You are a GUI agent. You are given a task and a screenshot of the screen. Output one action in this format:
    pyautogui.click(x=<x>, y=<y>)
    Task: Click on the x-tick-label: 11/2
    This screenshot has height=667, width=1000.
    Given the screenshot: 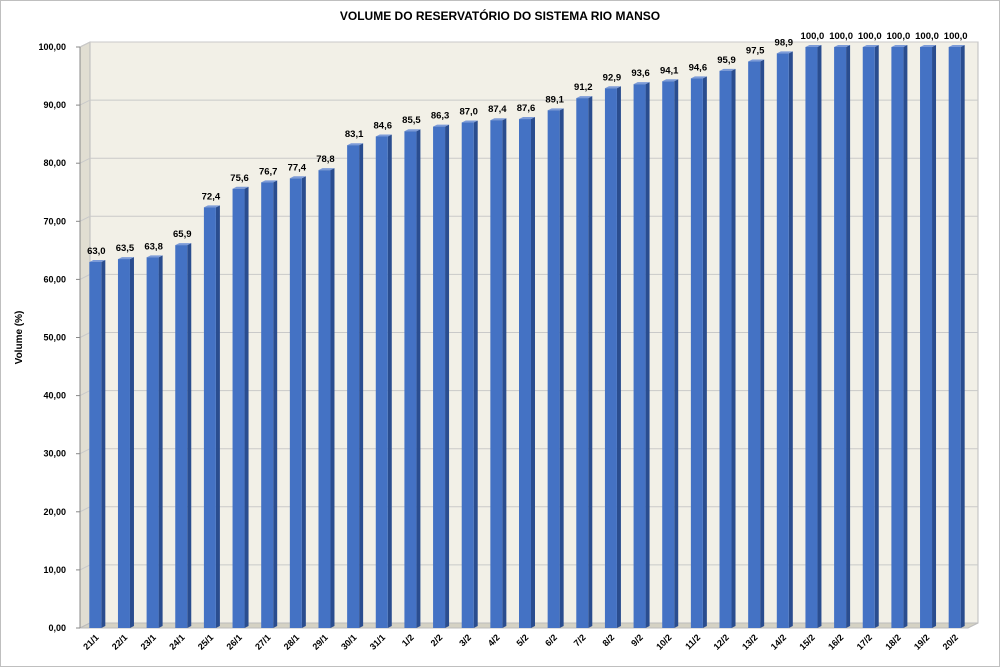 What is the action you would take?
    pyautogui.click(x=692, y=641)
    